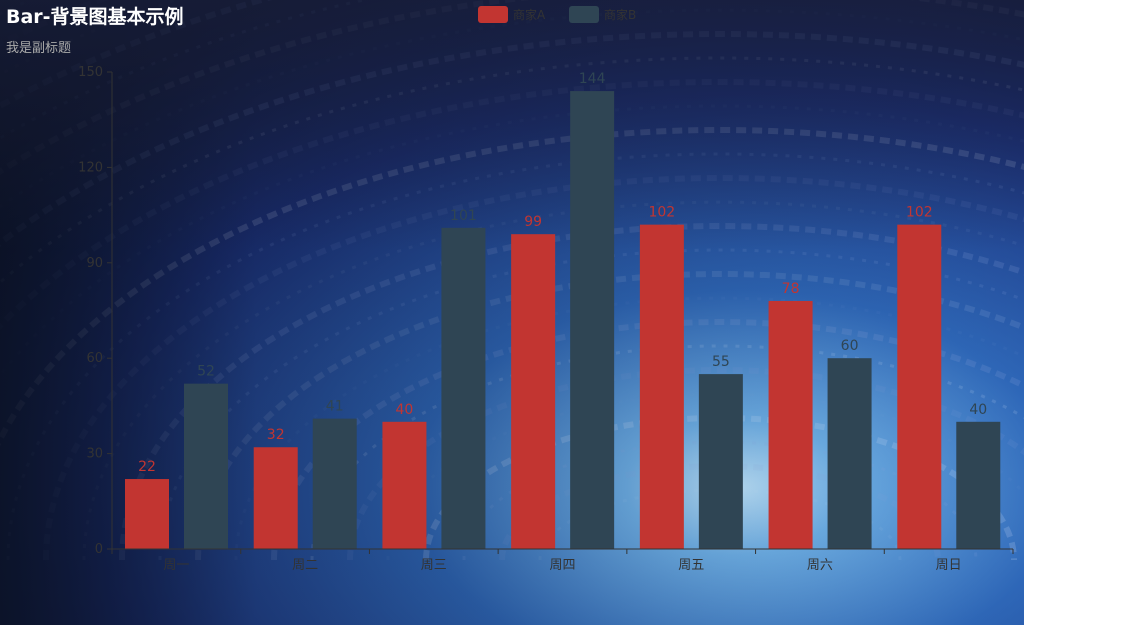 Image resolution: width=1125 pixels, height=625 pixels. I want to click on x-tick-label: 周二, so click(305, 565).